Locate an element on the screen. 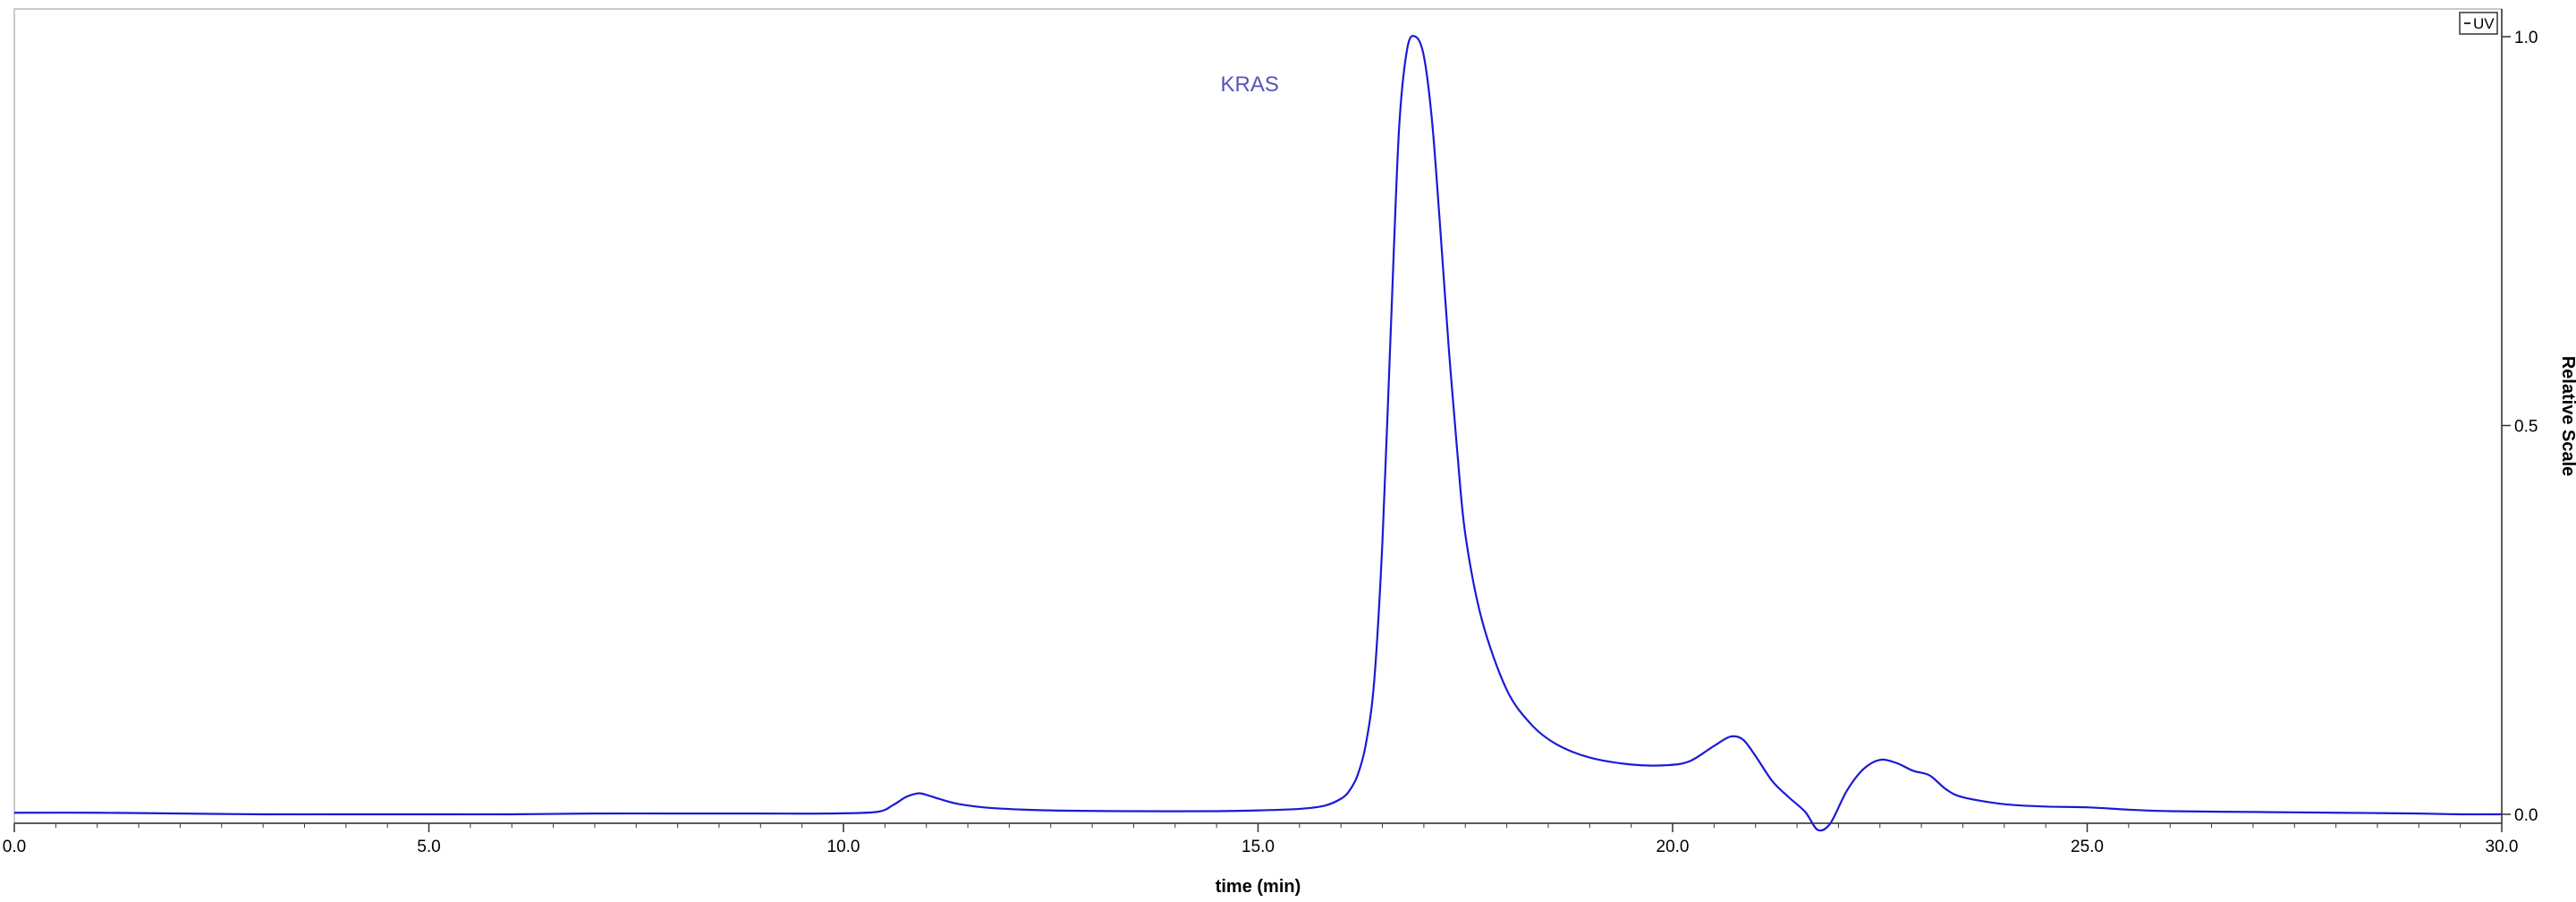 The width and height of the screenshot is (2576, 902). y-tick-label: 0.0 is located at coordinates (2526, 815).